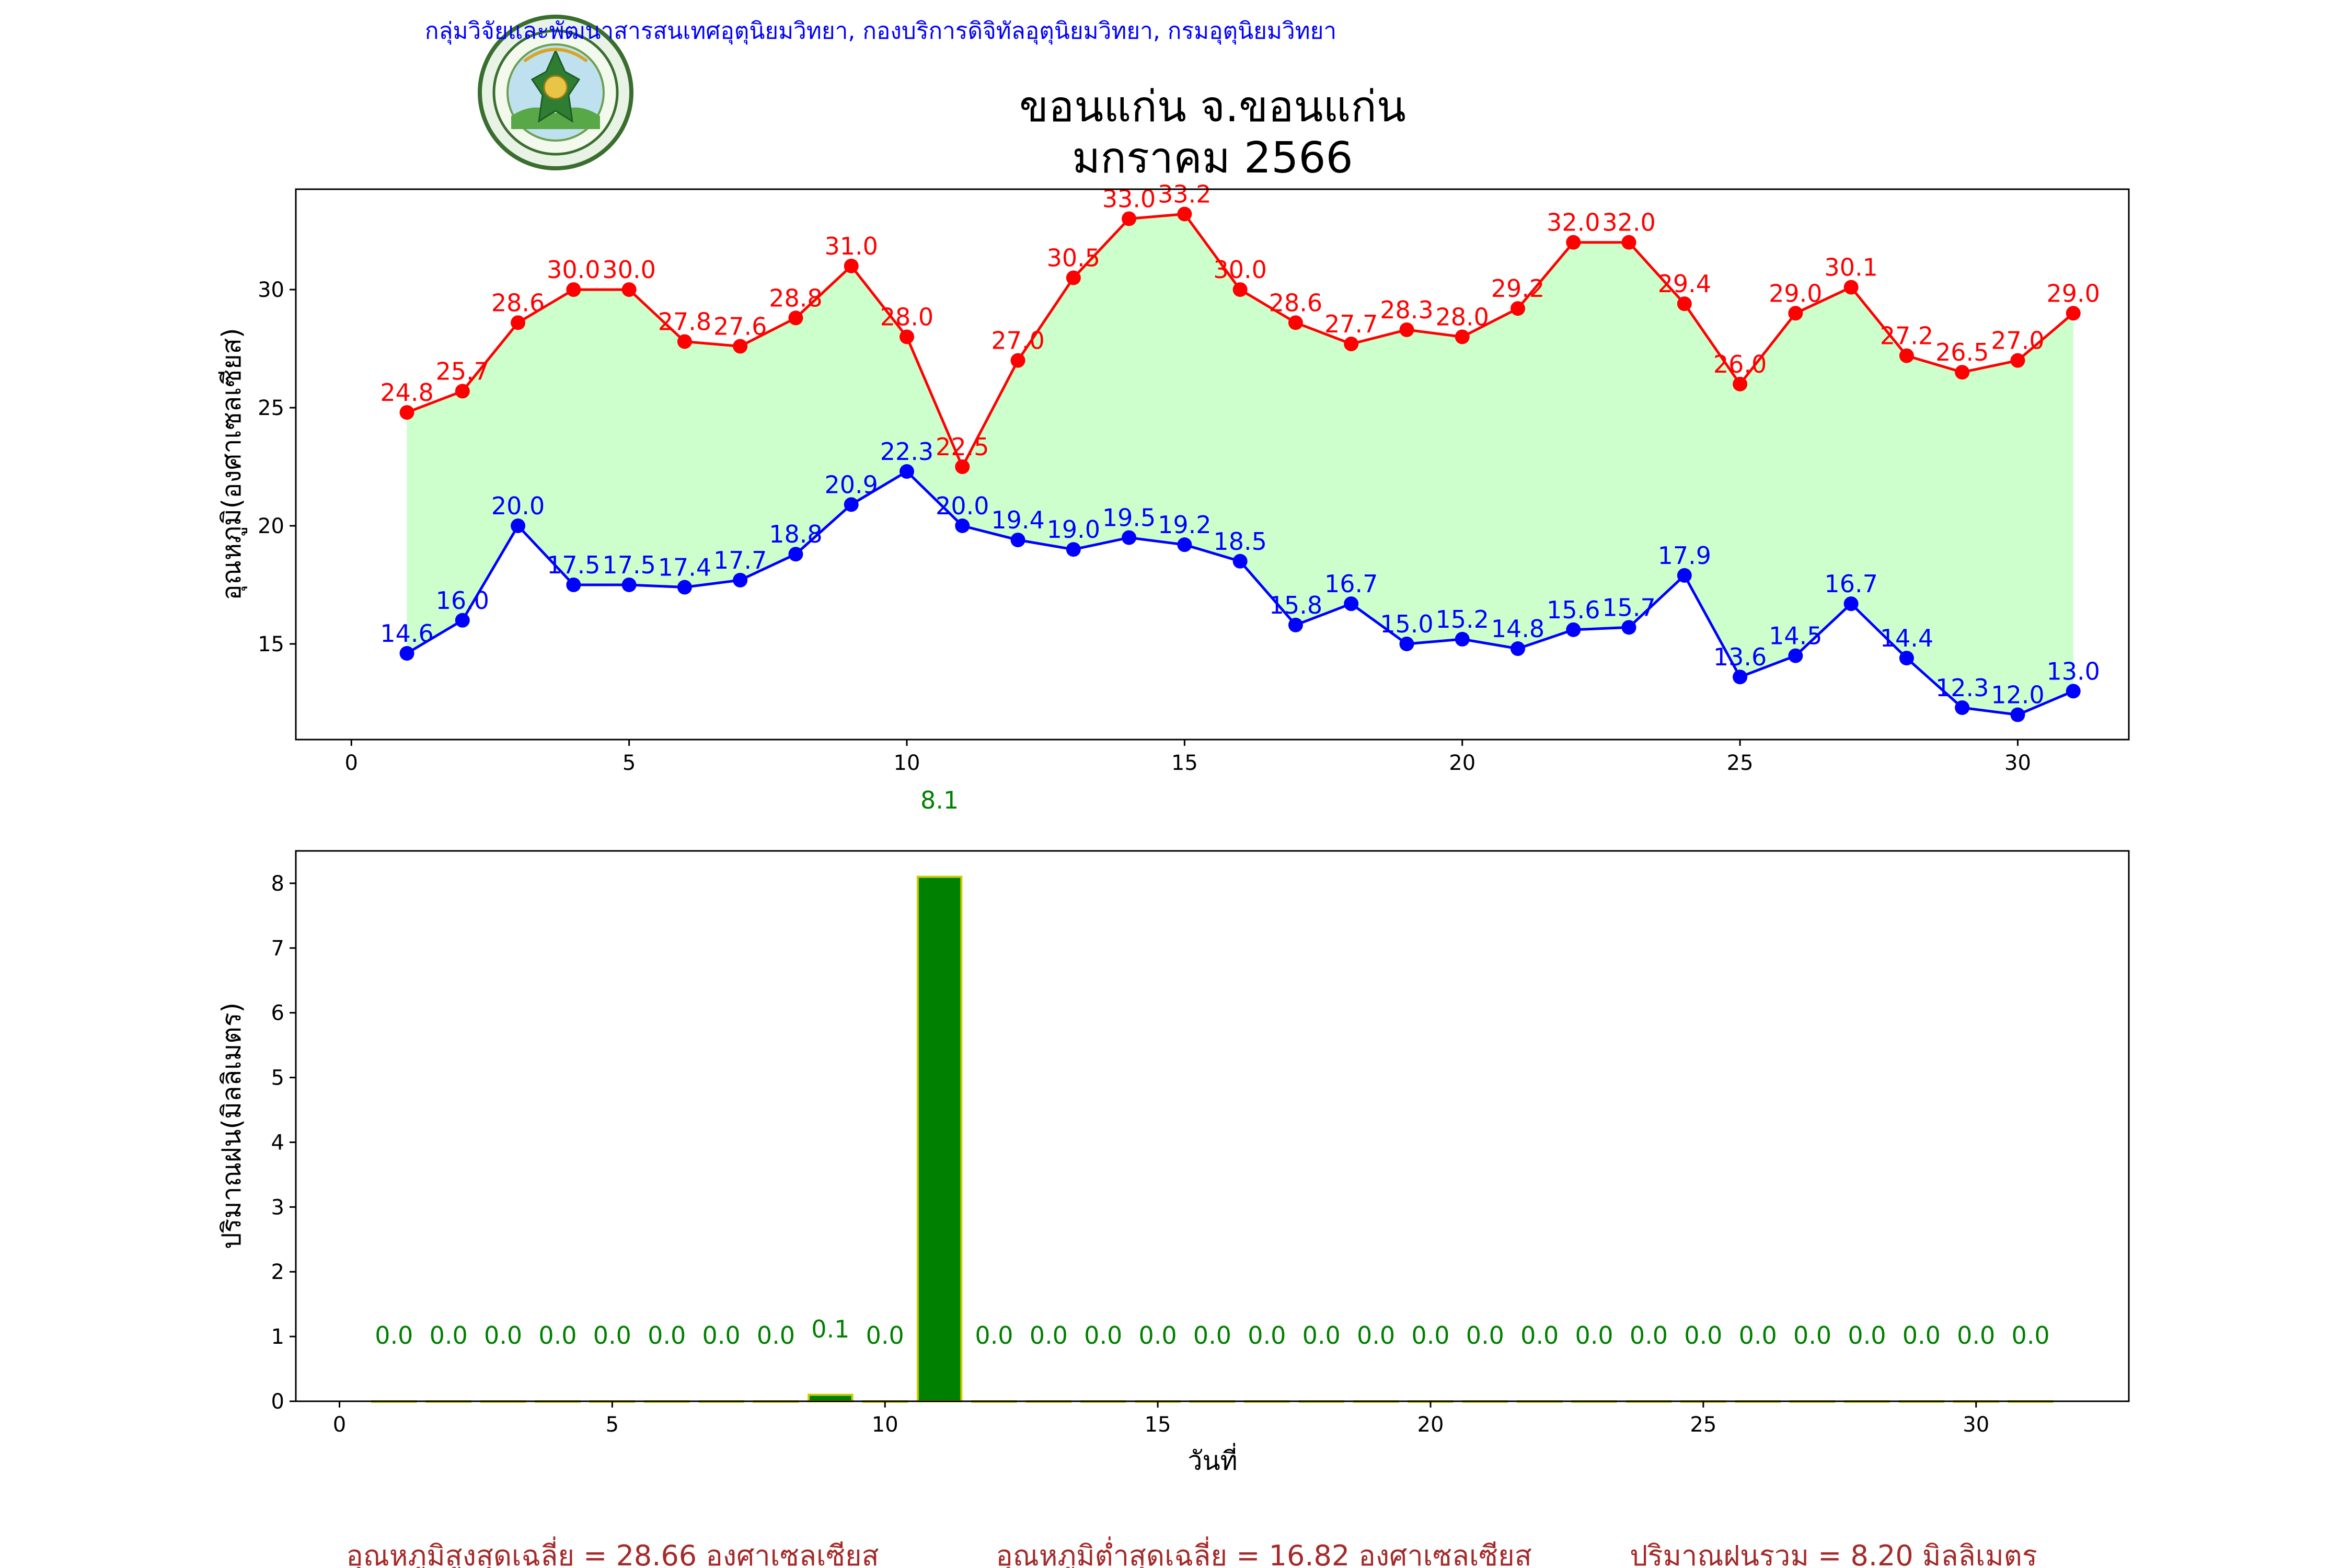  I want to click on min-temperature-label: 14.6, so click(406, 633).